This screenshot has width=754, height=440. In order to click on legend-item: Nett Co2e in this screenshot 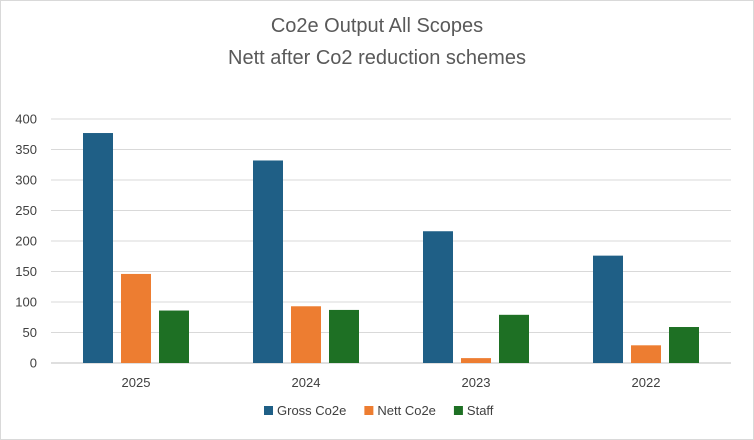, I will do `click(400, 410)`.